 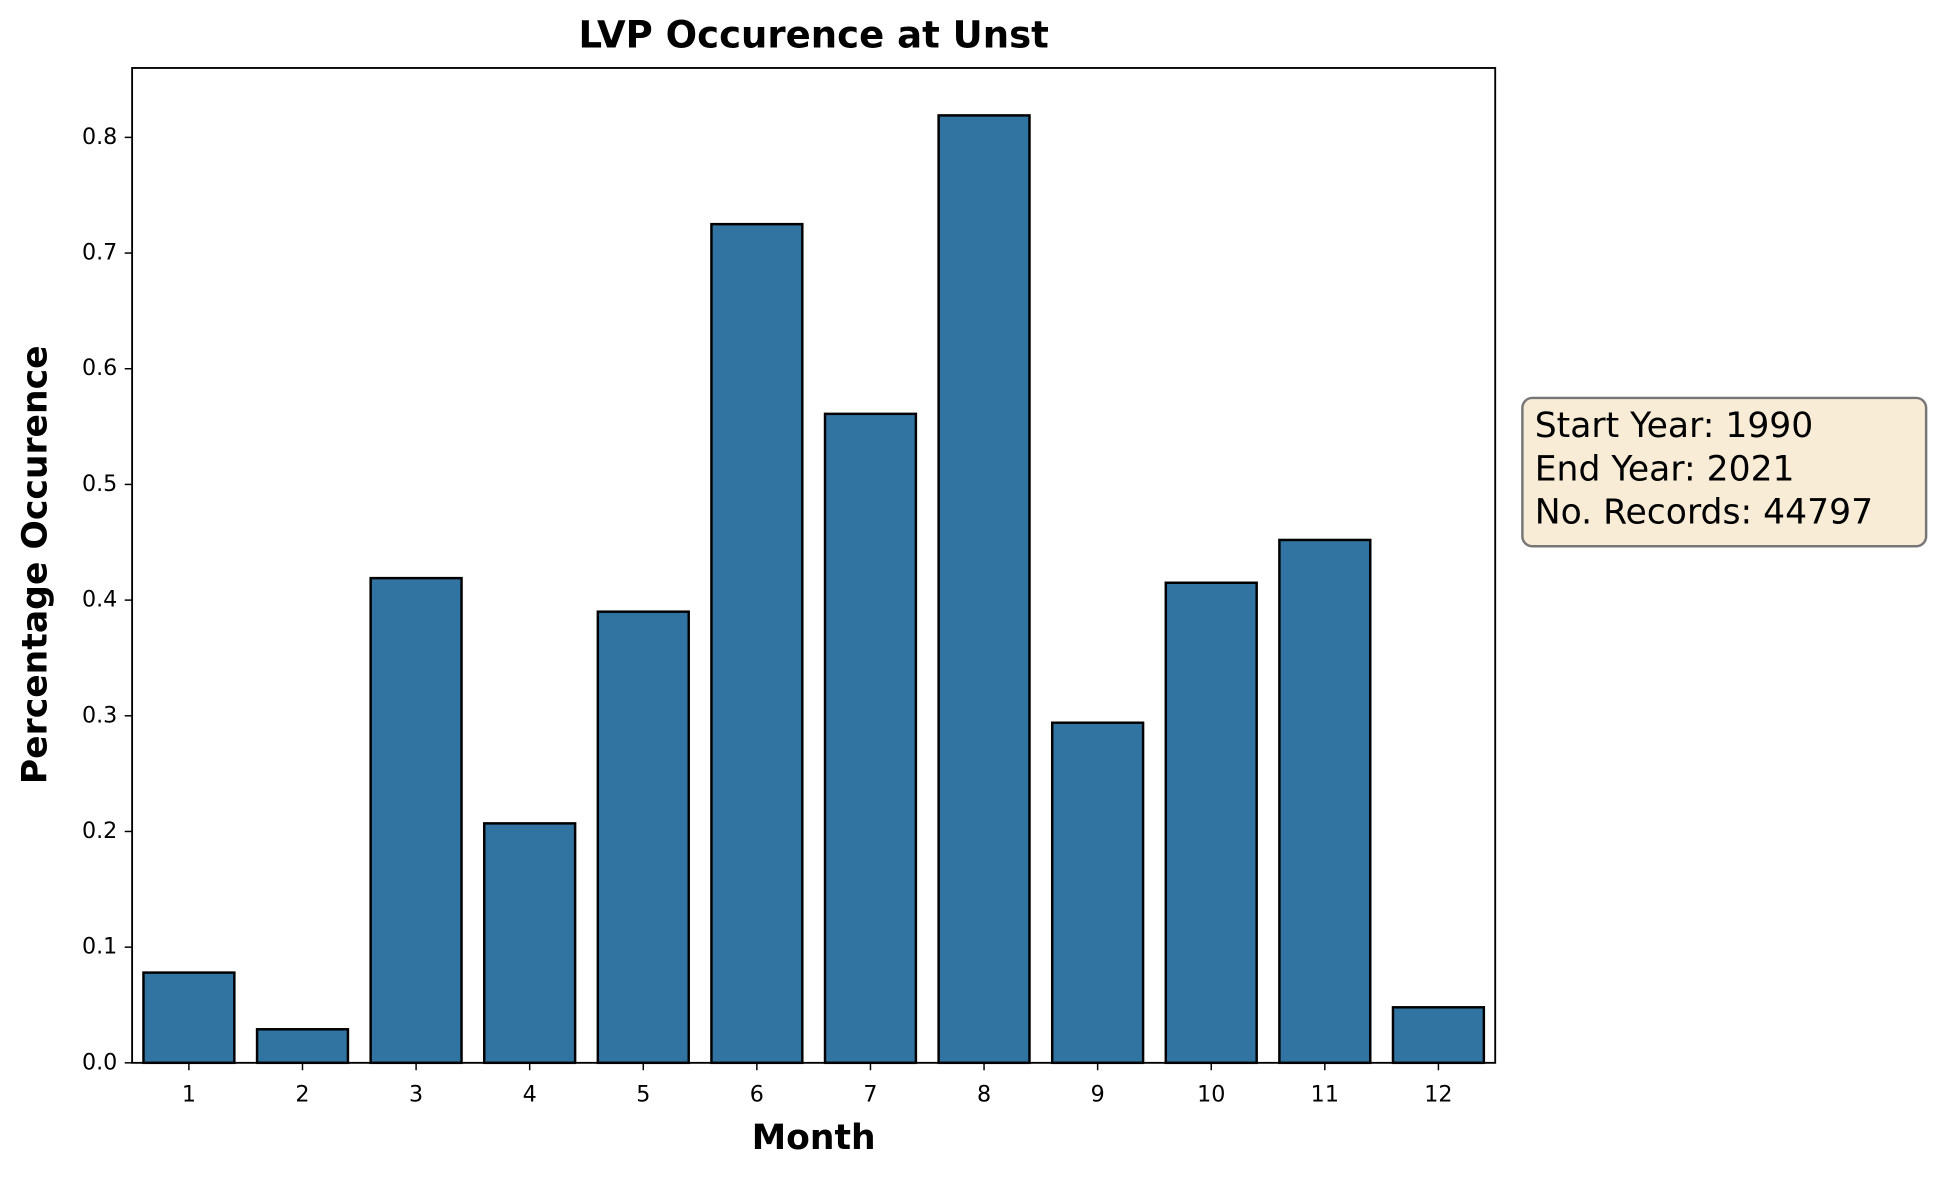 I want to click on y-tick-label: 0.2, so click(x=99, y=831).